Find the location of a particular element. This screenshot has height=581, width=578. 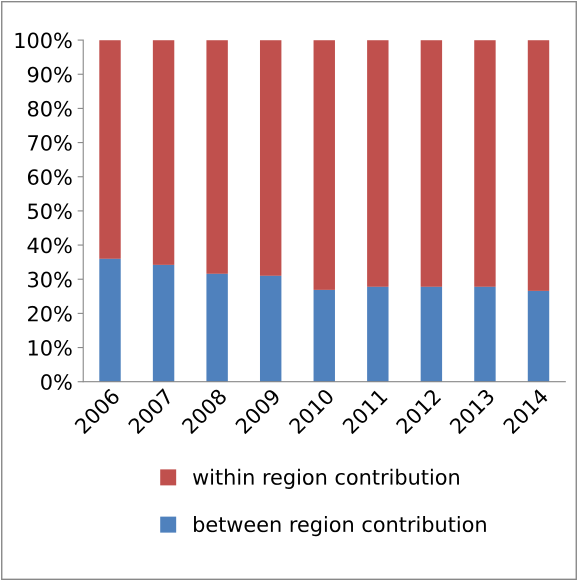

y-tick-label: 60% is located at coordinates (50, 177).